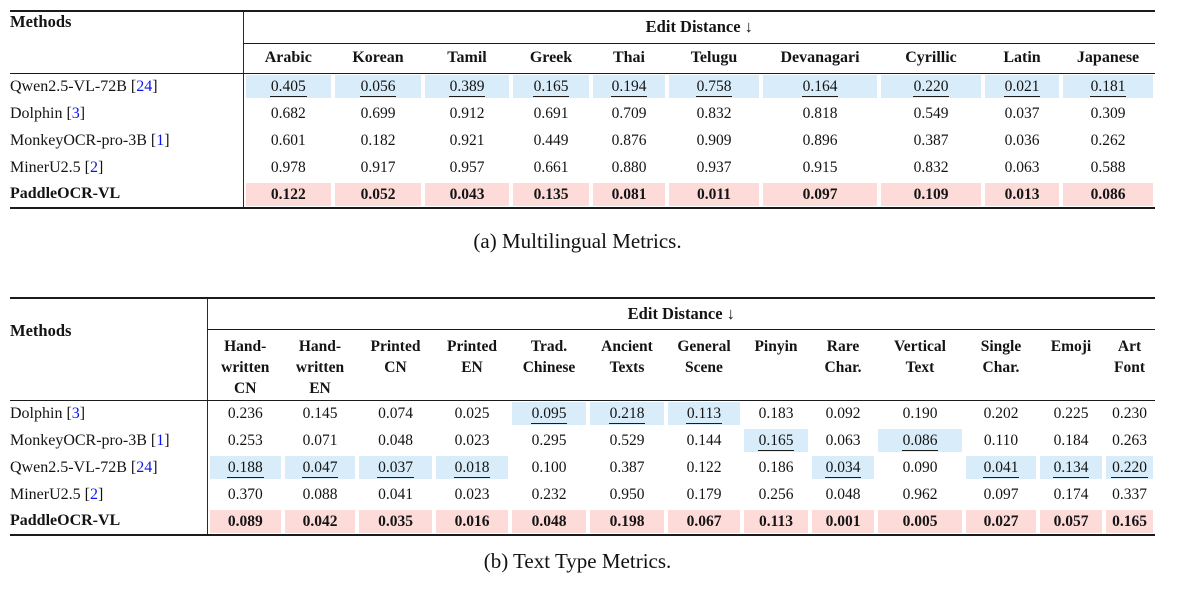 This screenshot has width=1182, height=596. What do you see at coordinates (472, 521) in the screenshot?
I see `metric-cell: 0.016` at bounding box center [472, 521].